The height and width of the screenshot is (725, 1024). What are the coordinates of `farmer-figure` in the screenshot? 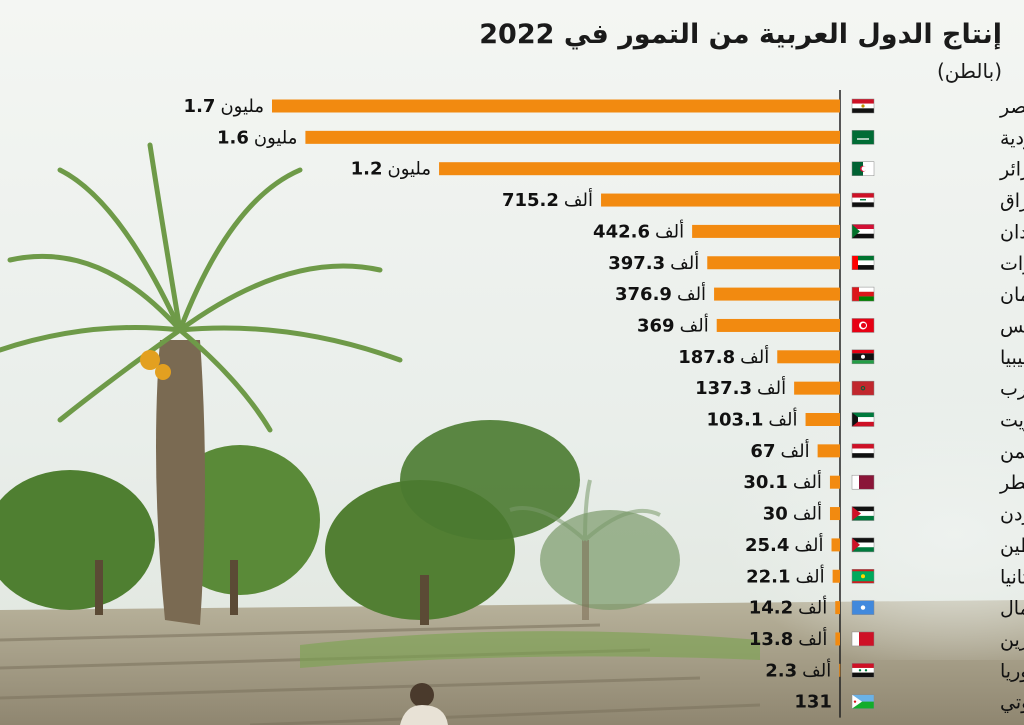 It's located at (424, 704).